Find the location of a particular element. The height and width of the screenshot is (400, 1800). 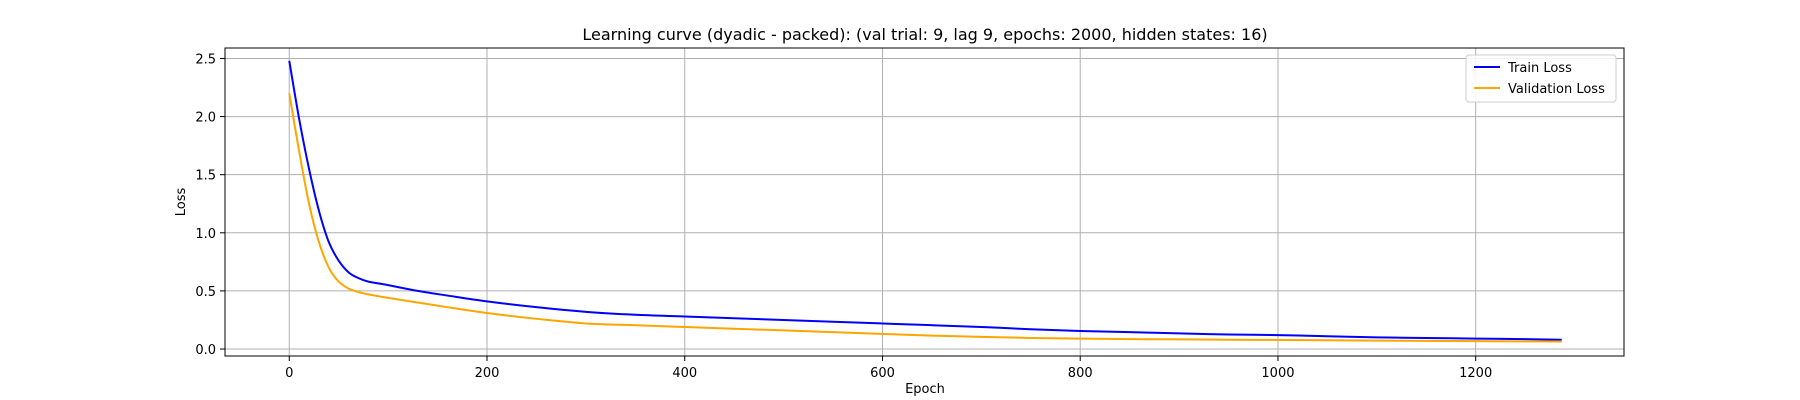

x-tick-label: 0 is located at coordinates (289, 373).